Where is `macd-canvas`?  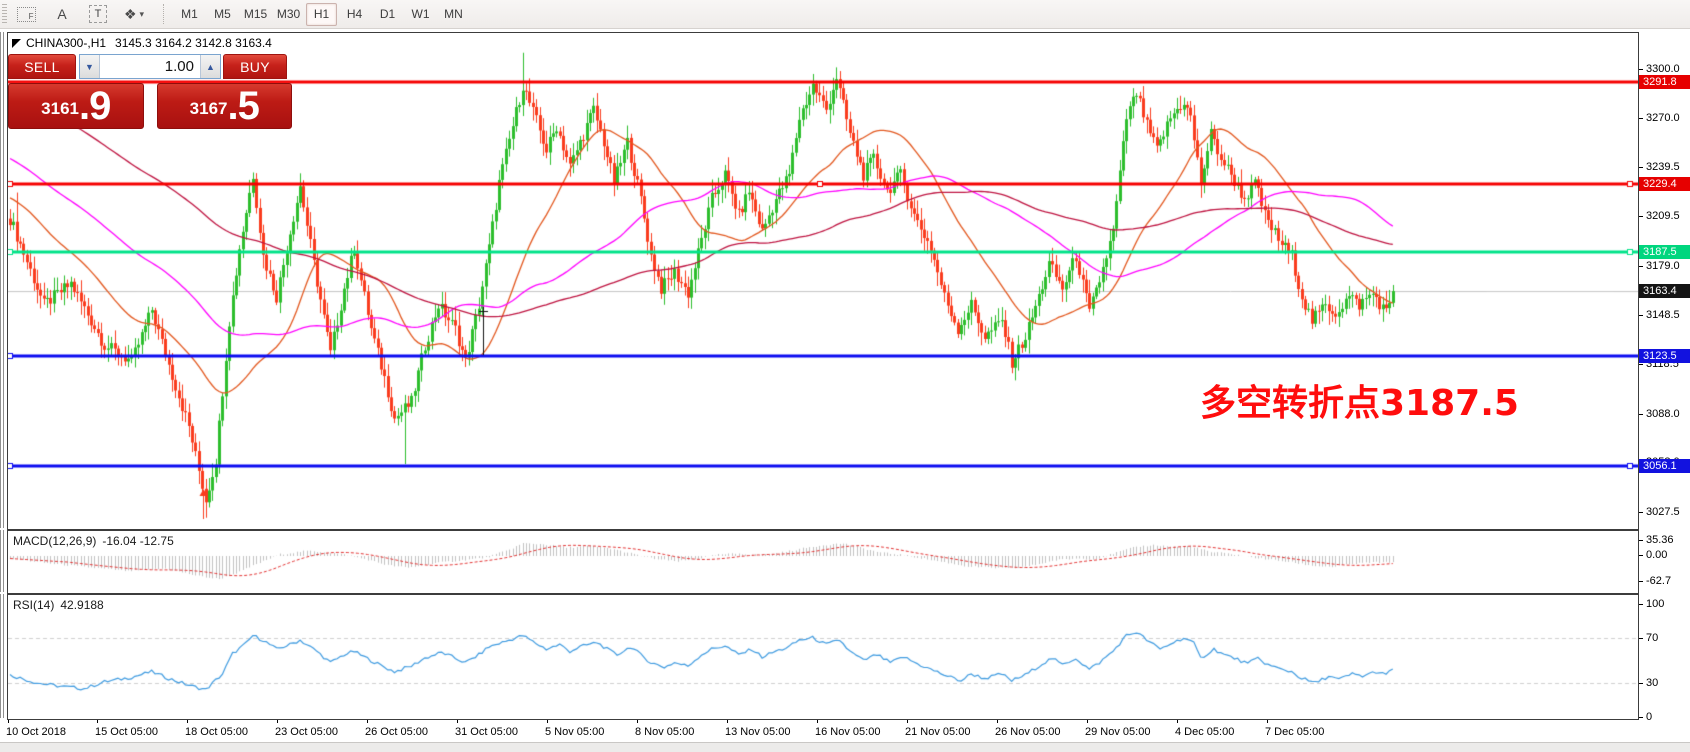 macd-canvas is located at coordinates (823, 562).